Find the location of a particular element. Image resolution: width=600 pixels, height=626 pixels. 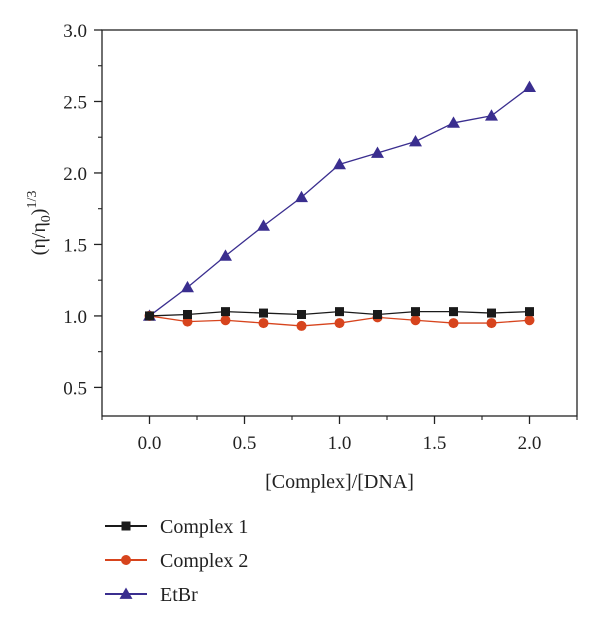

legend-label: Complex 1 is located at coordinates (204, 527).